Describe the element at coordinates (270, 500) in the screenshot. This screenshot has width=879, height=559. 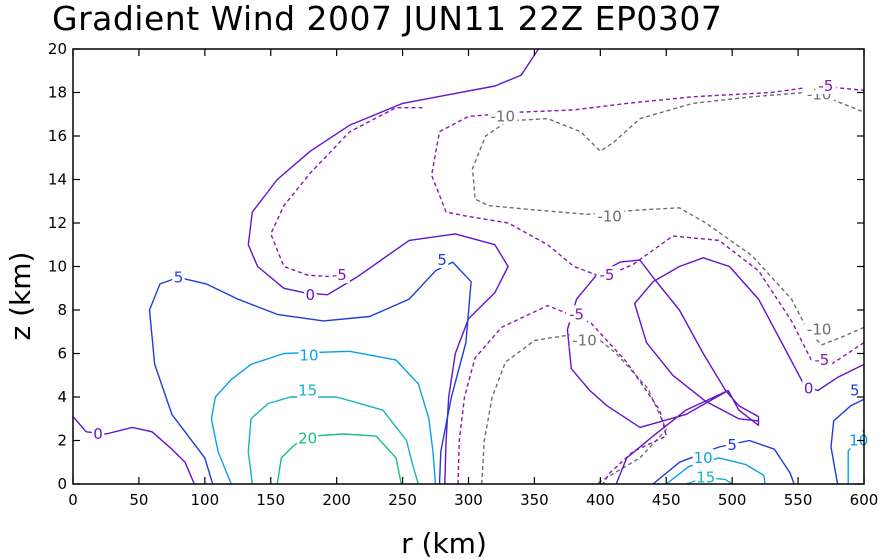
I see `x-tick-label: 150` at that location.